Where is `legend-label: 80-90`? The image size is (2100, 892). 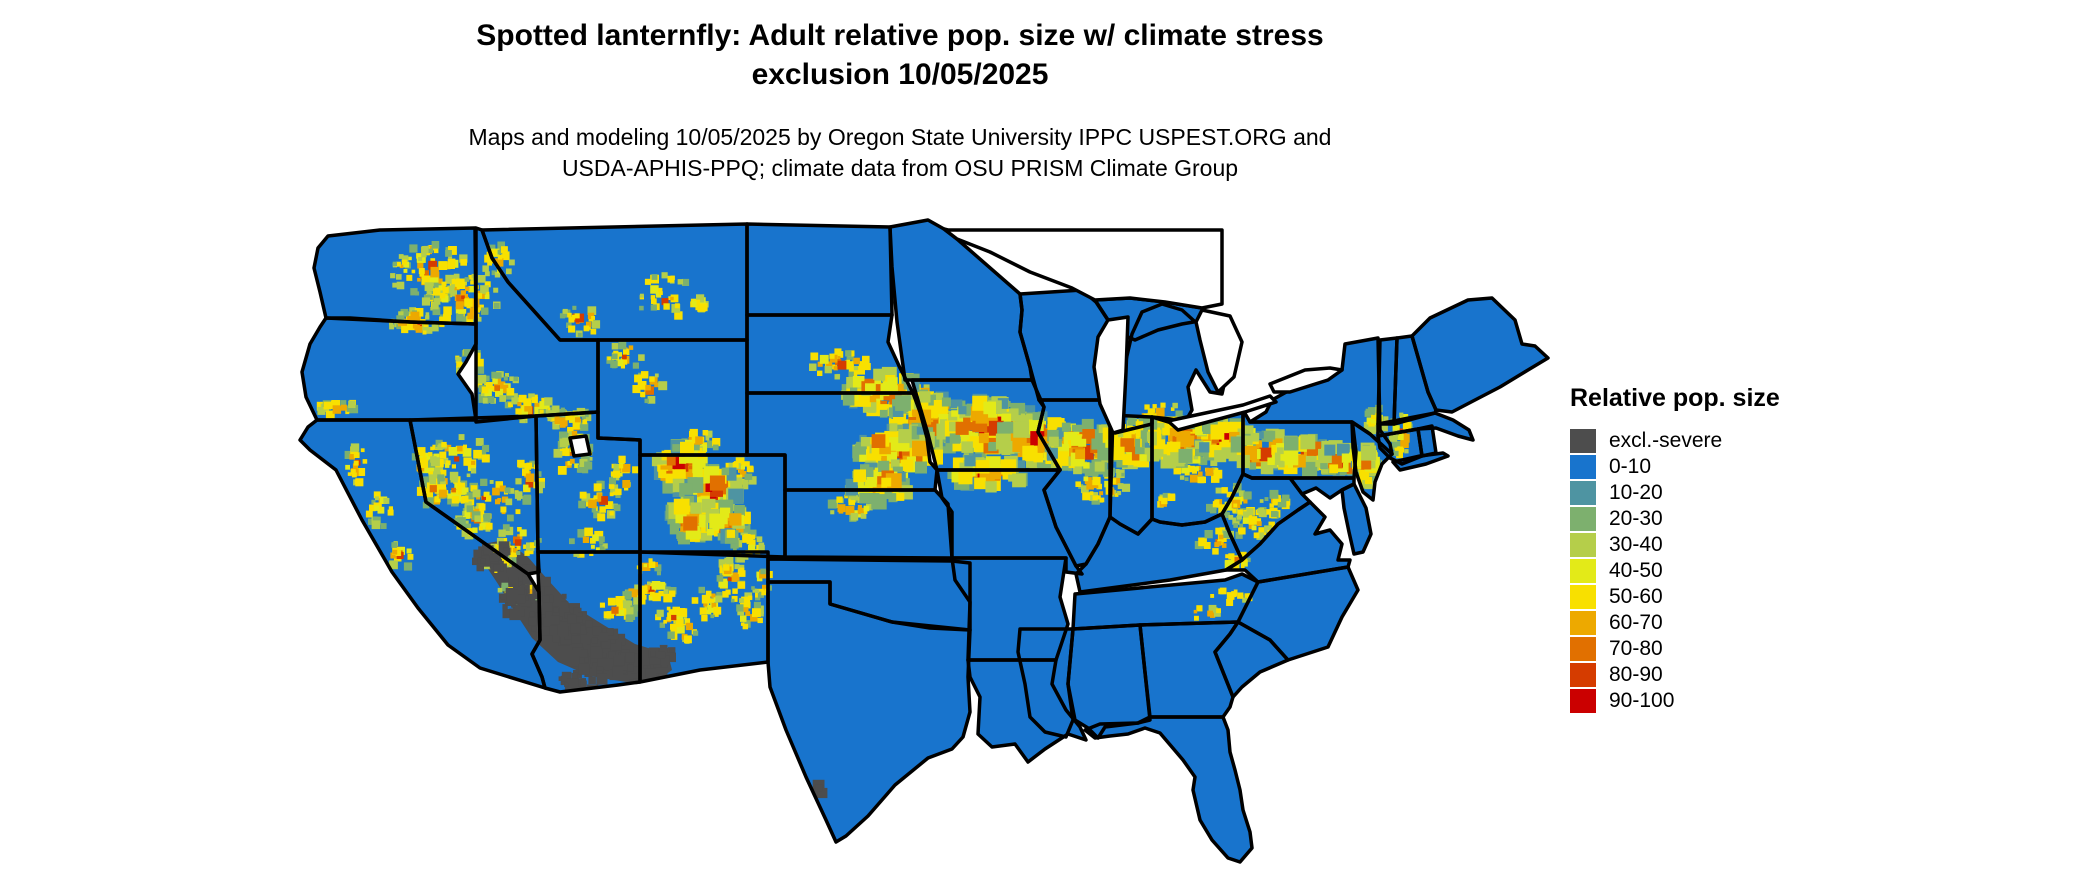
legend-label: 80-90 is located at coordinates (1636, 674).